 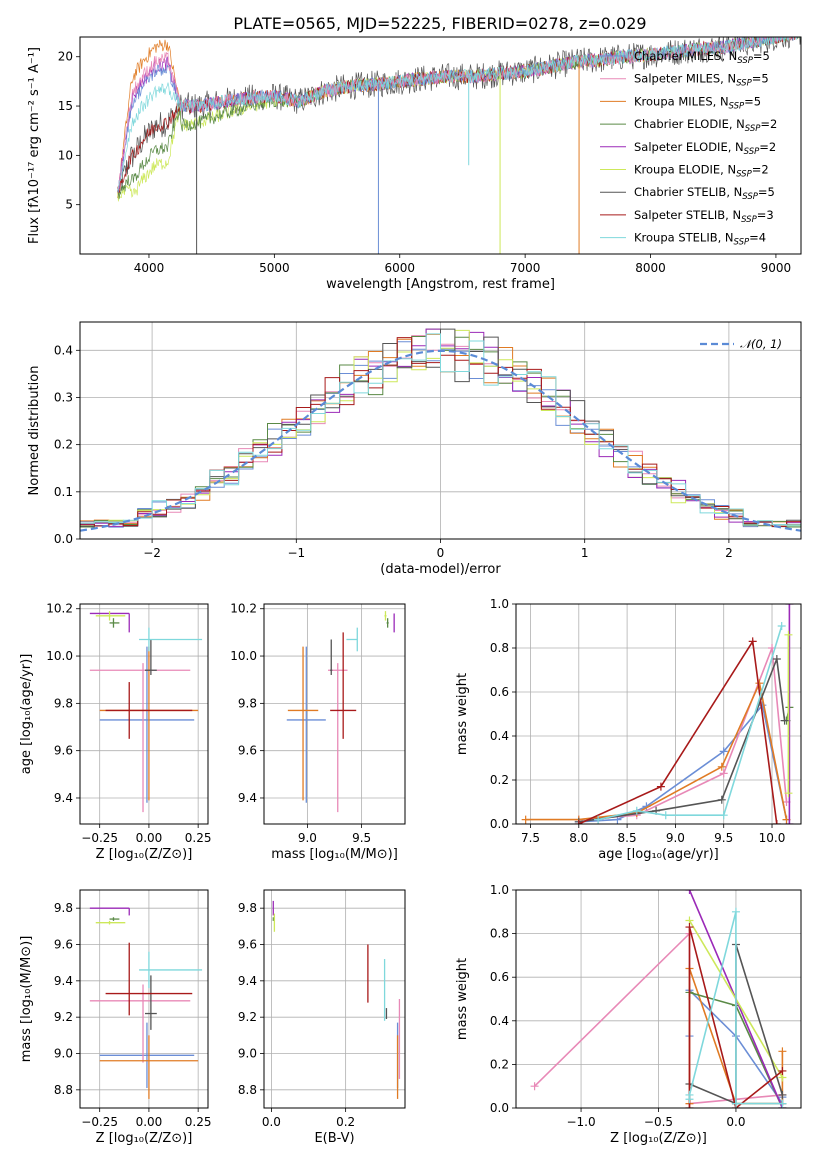 I want to click on legend-label-kroupa_miles: Kroupa MILES, NSSP=5, so click(x=697, y=102).